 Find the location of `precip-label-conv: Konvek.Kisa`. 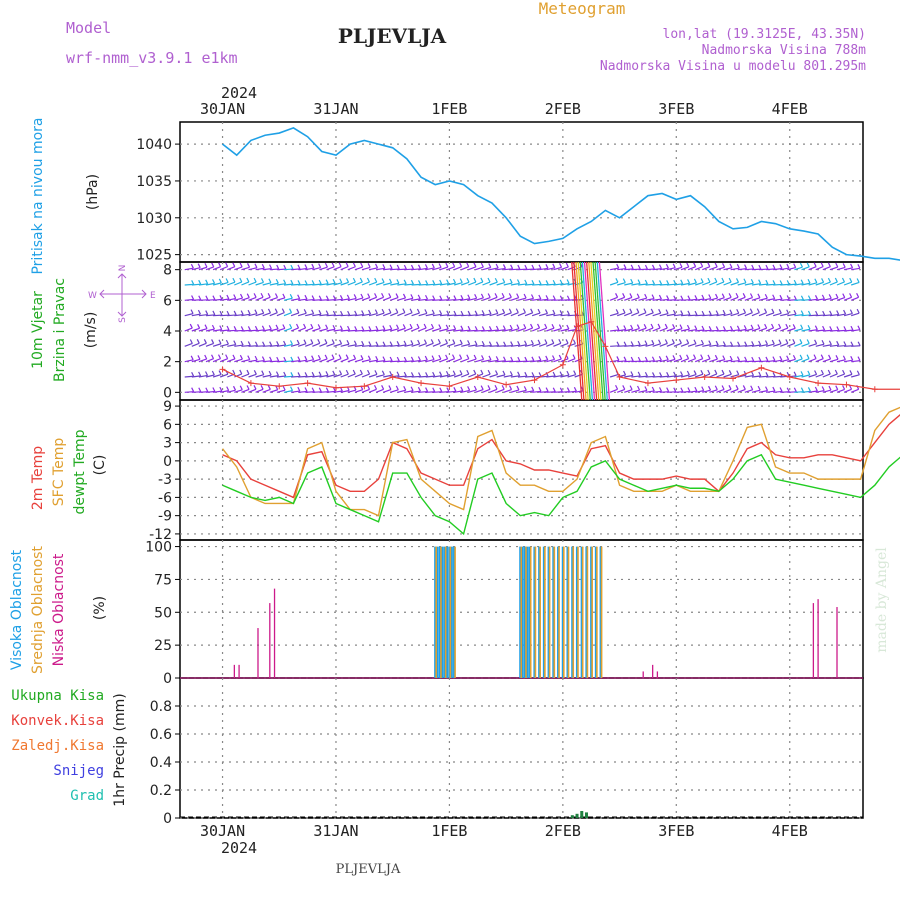

precip-label-conv: Konvek.Kisa is located at coordinates (57, 721).